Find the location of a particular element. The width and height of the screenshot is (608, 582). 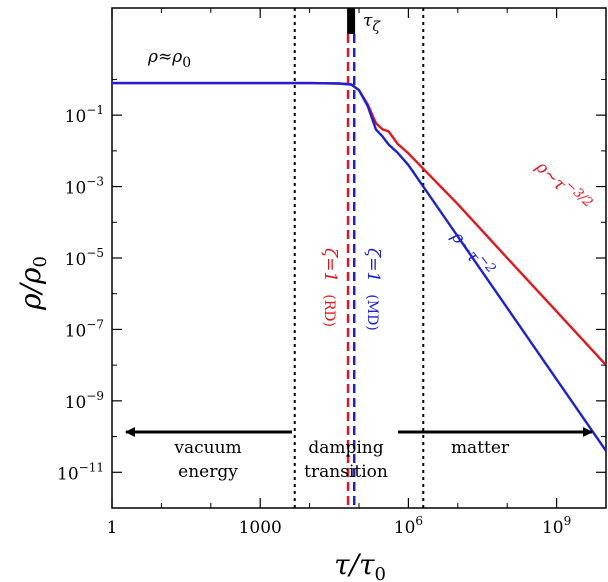

y-tick-label: 10⁻¹¹ is located at coordinates (80, 472).